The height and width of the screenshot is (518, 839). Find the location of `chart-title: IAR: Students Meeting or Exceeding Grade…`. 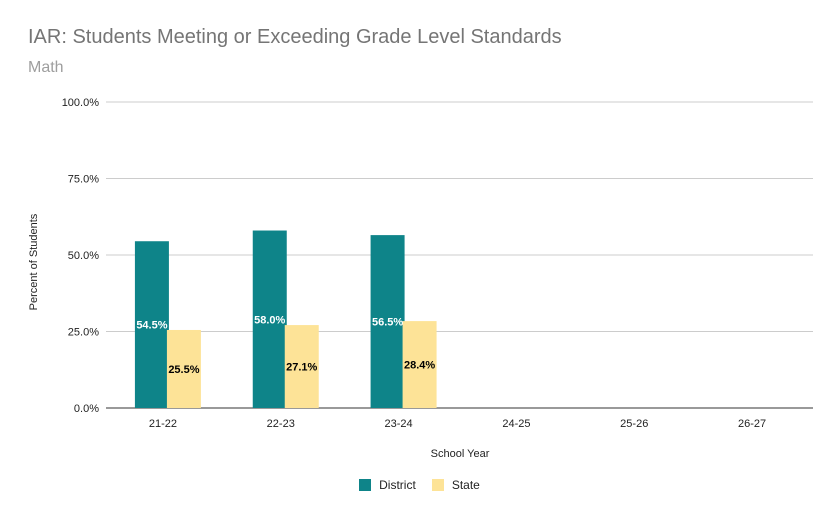

chart-title: IAR: Students Meeting or Exceeding Grade… is located at coordinates (295, 37).